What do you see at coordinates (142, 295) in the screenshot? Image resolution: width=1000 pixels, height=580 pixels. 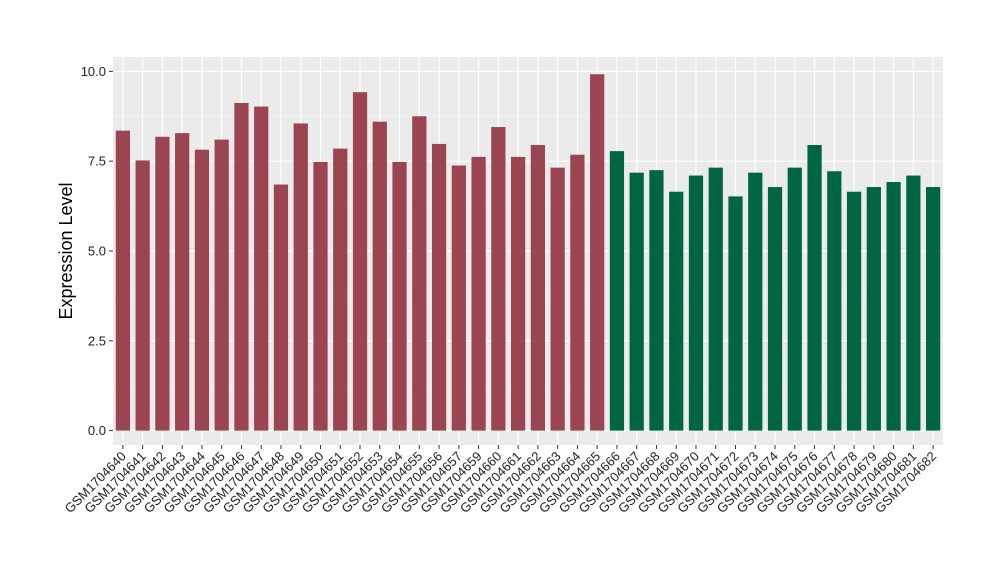 I see `bar-GSM1704641` at bounding box center [142, 295].